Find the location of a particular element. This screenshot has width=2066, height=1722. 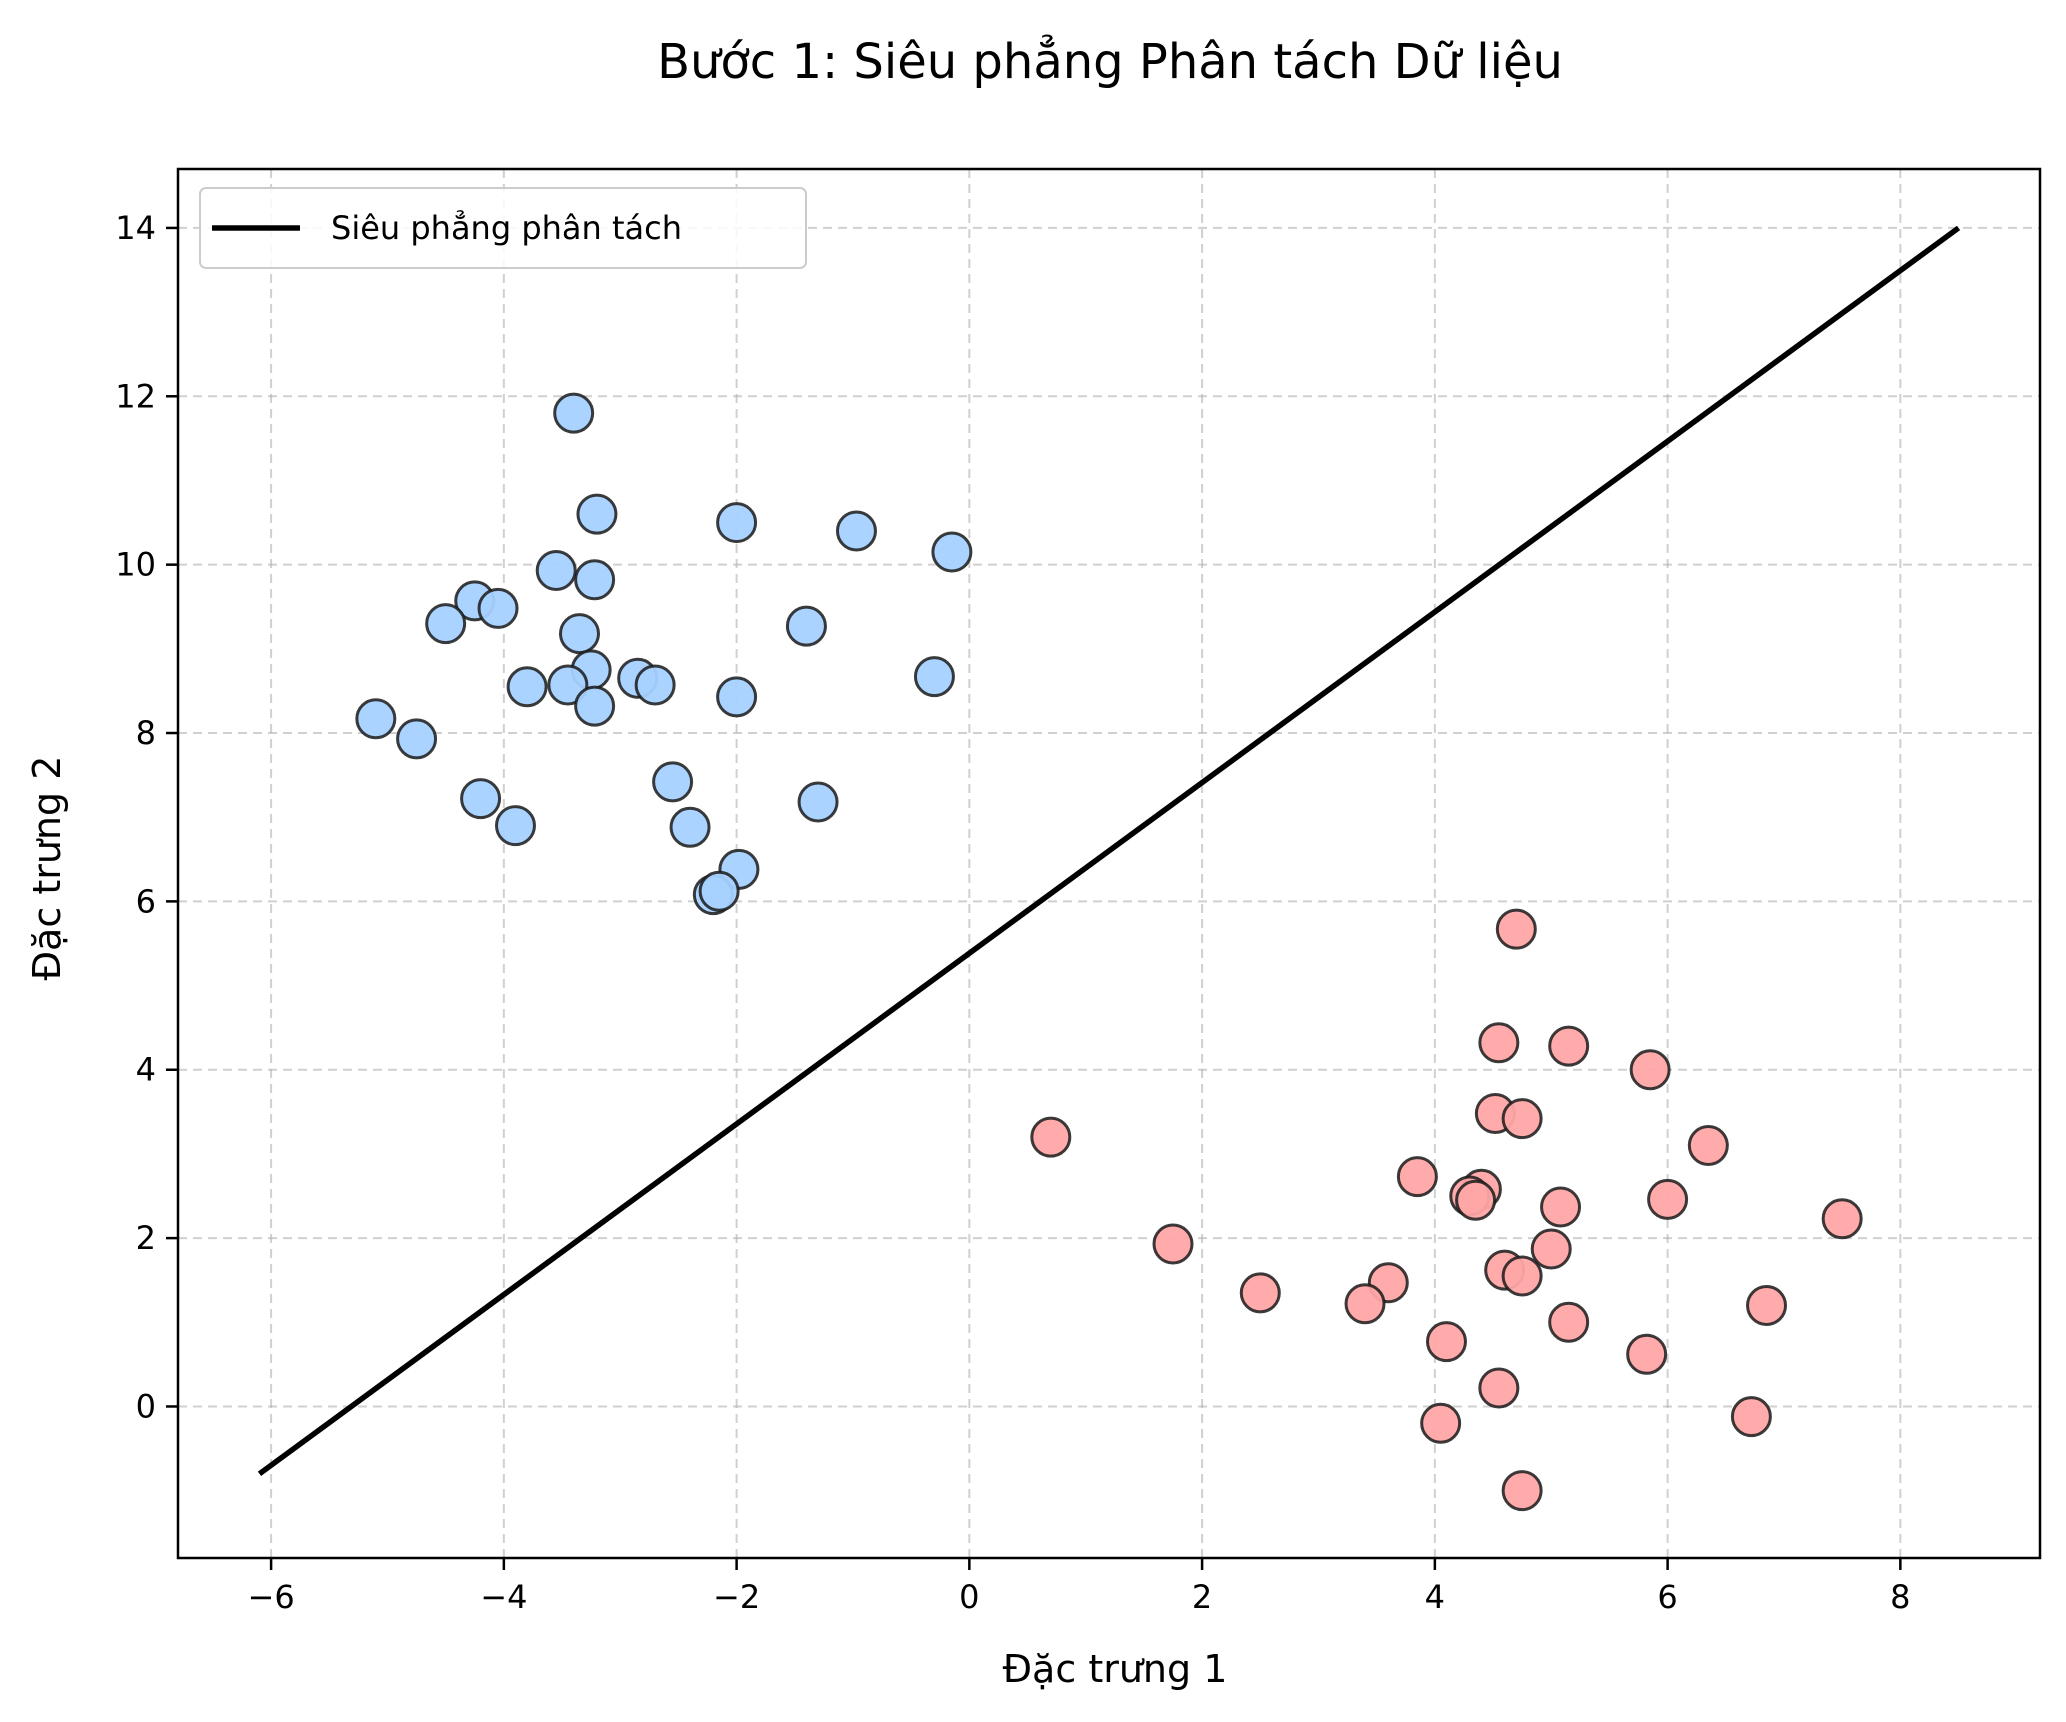

legend: Siêu phẳng phân tách is located at coordinates (503, 228).